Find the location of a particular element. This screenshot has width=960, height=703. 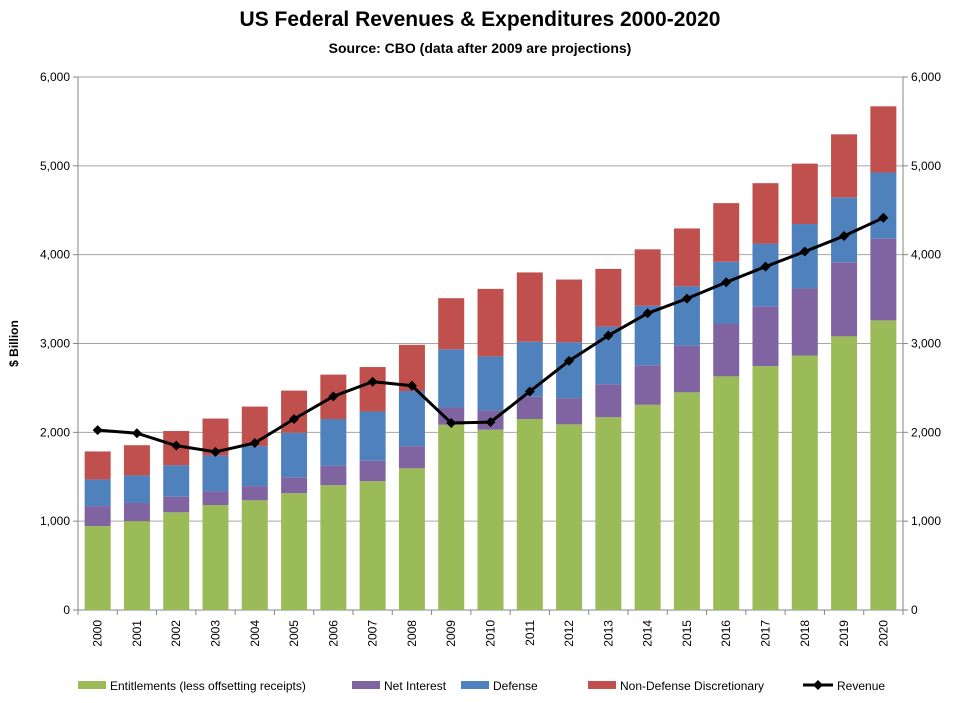

x-tick-label: 2002 is located at coordinates (176, 633).